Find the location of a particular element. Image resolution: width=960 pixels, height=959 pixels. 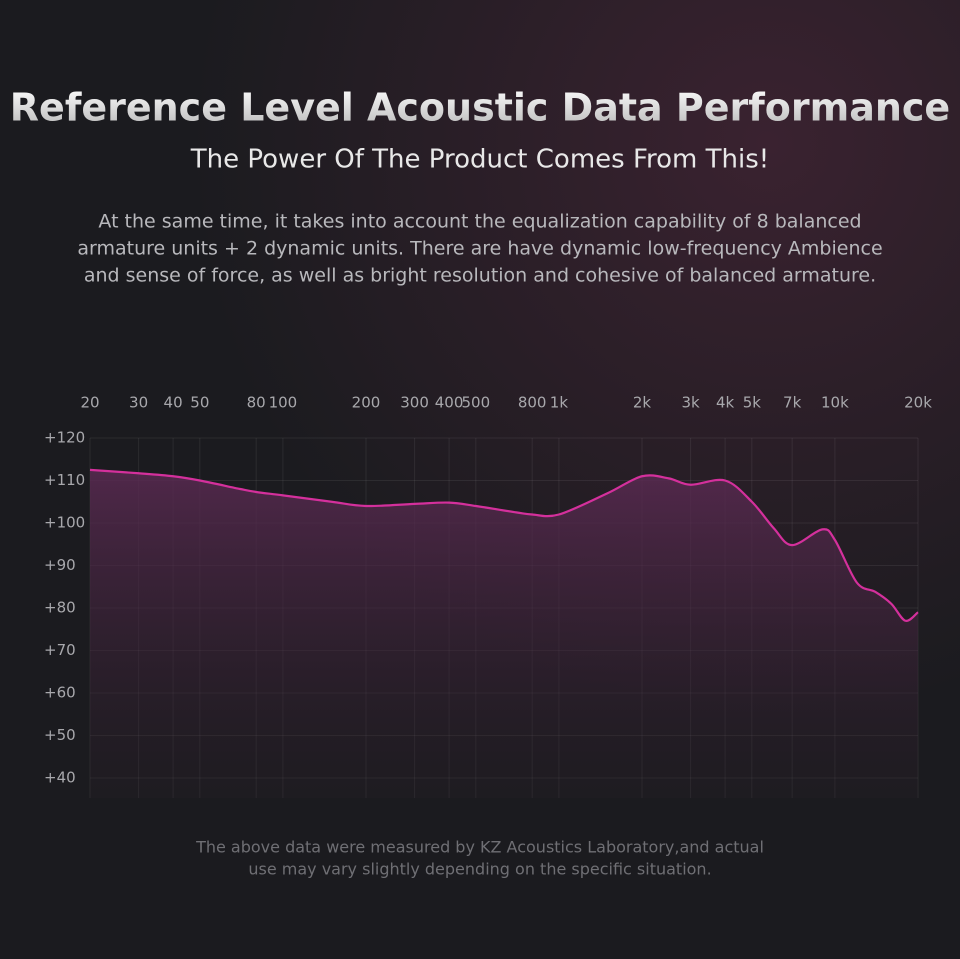

x-tick-label: 50 is located at coordinates (199, 403).